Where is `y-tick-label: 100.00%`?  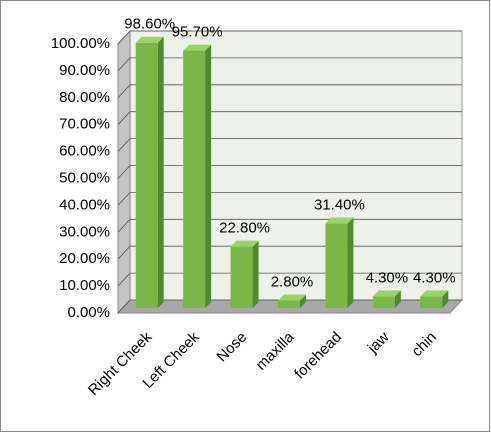
y-tick-label: 100.00% is located at coordinates (80, 43).